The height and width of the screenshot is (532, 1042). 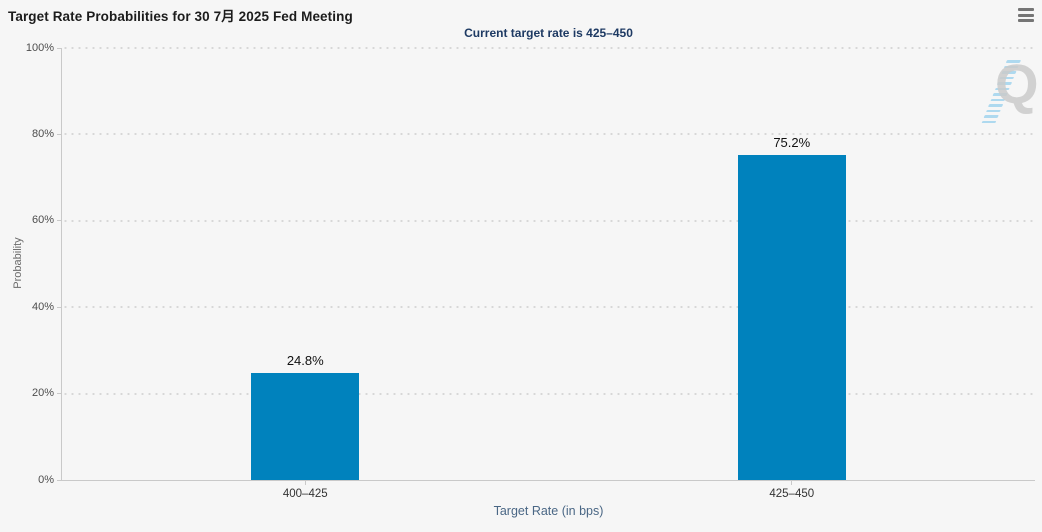 I want to click on x-category-label: 425–450, so click(x=792, y=494).